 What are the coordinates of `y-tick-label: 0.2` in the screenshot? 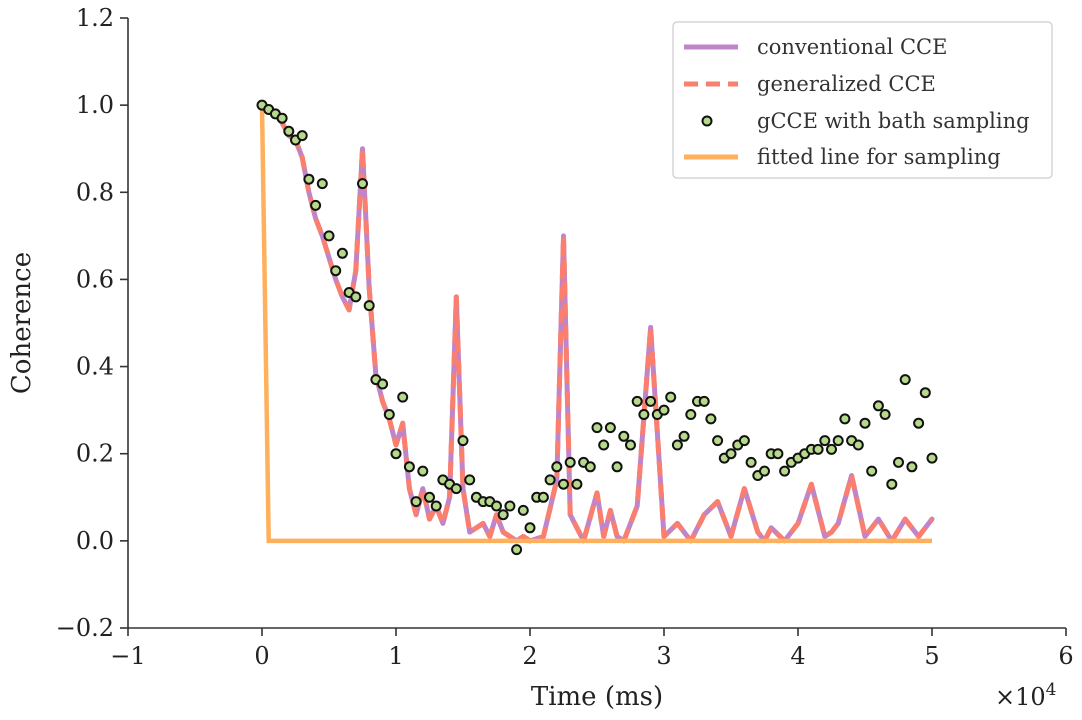 It's located at (95, 454).